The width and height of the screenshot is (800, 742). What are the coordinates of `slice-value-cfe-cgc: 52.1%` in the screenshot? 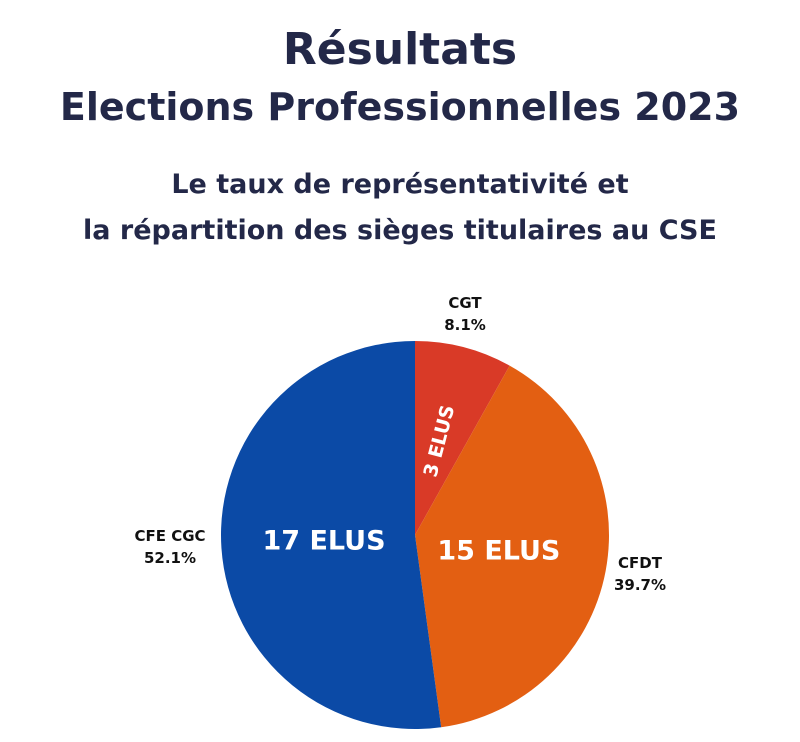 It's located at (170, 558).